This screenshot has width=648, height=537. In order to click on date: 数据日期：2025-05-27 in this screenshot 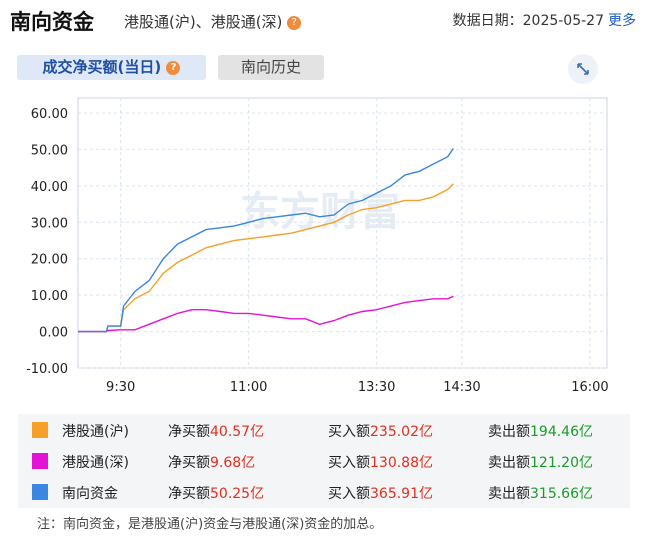, I will do `click(528, 20)`.